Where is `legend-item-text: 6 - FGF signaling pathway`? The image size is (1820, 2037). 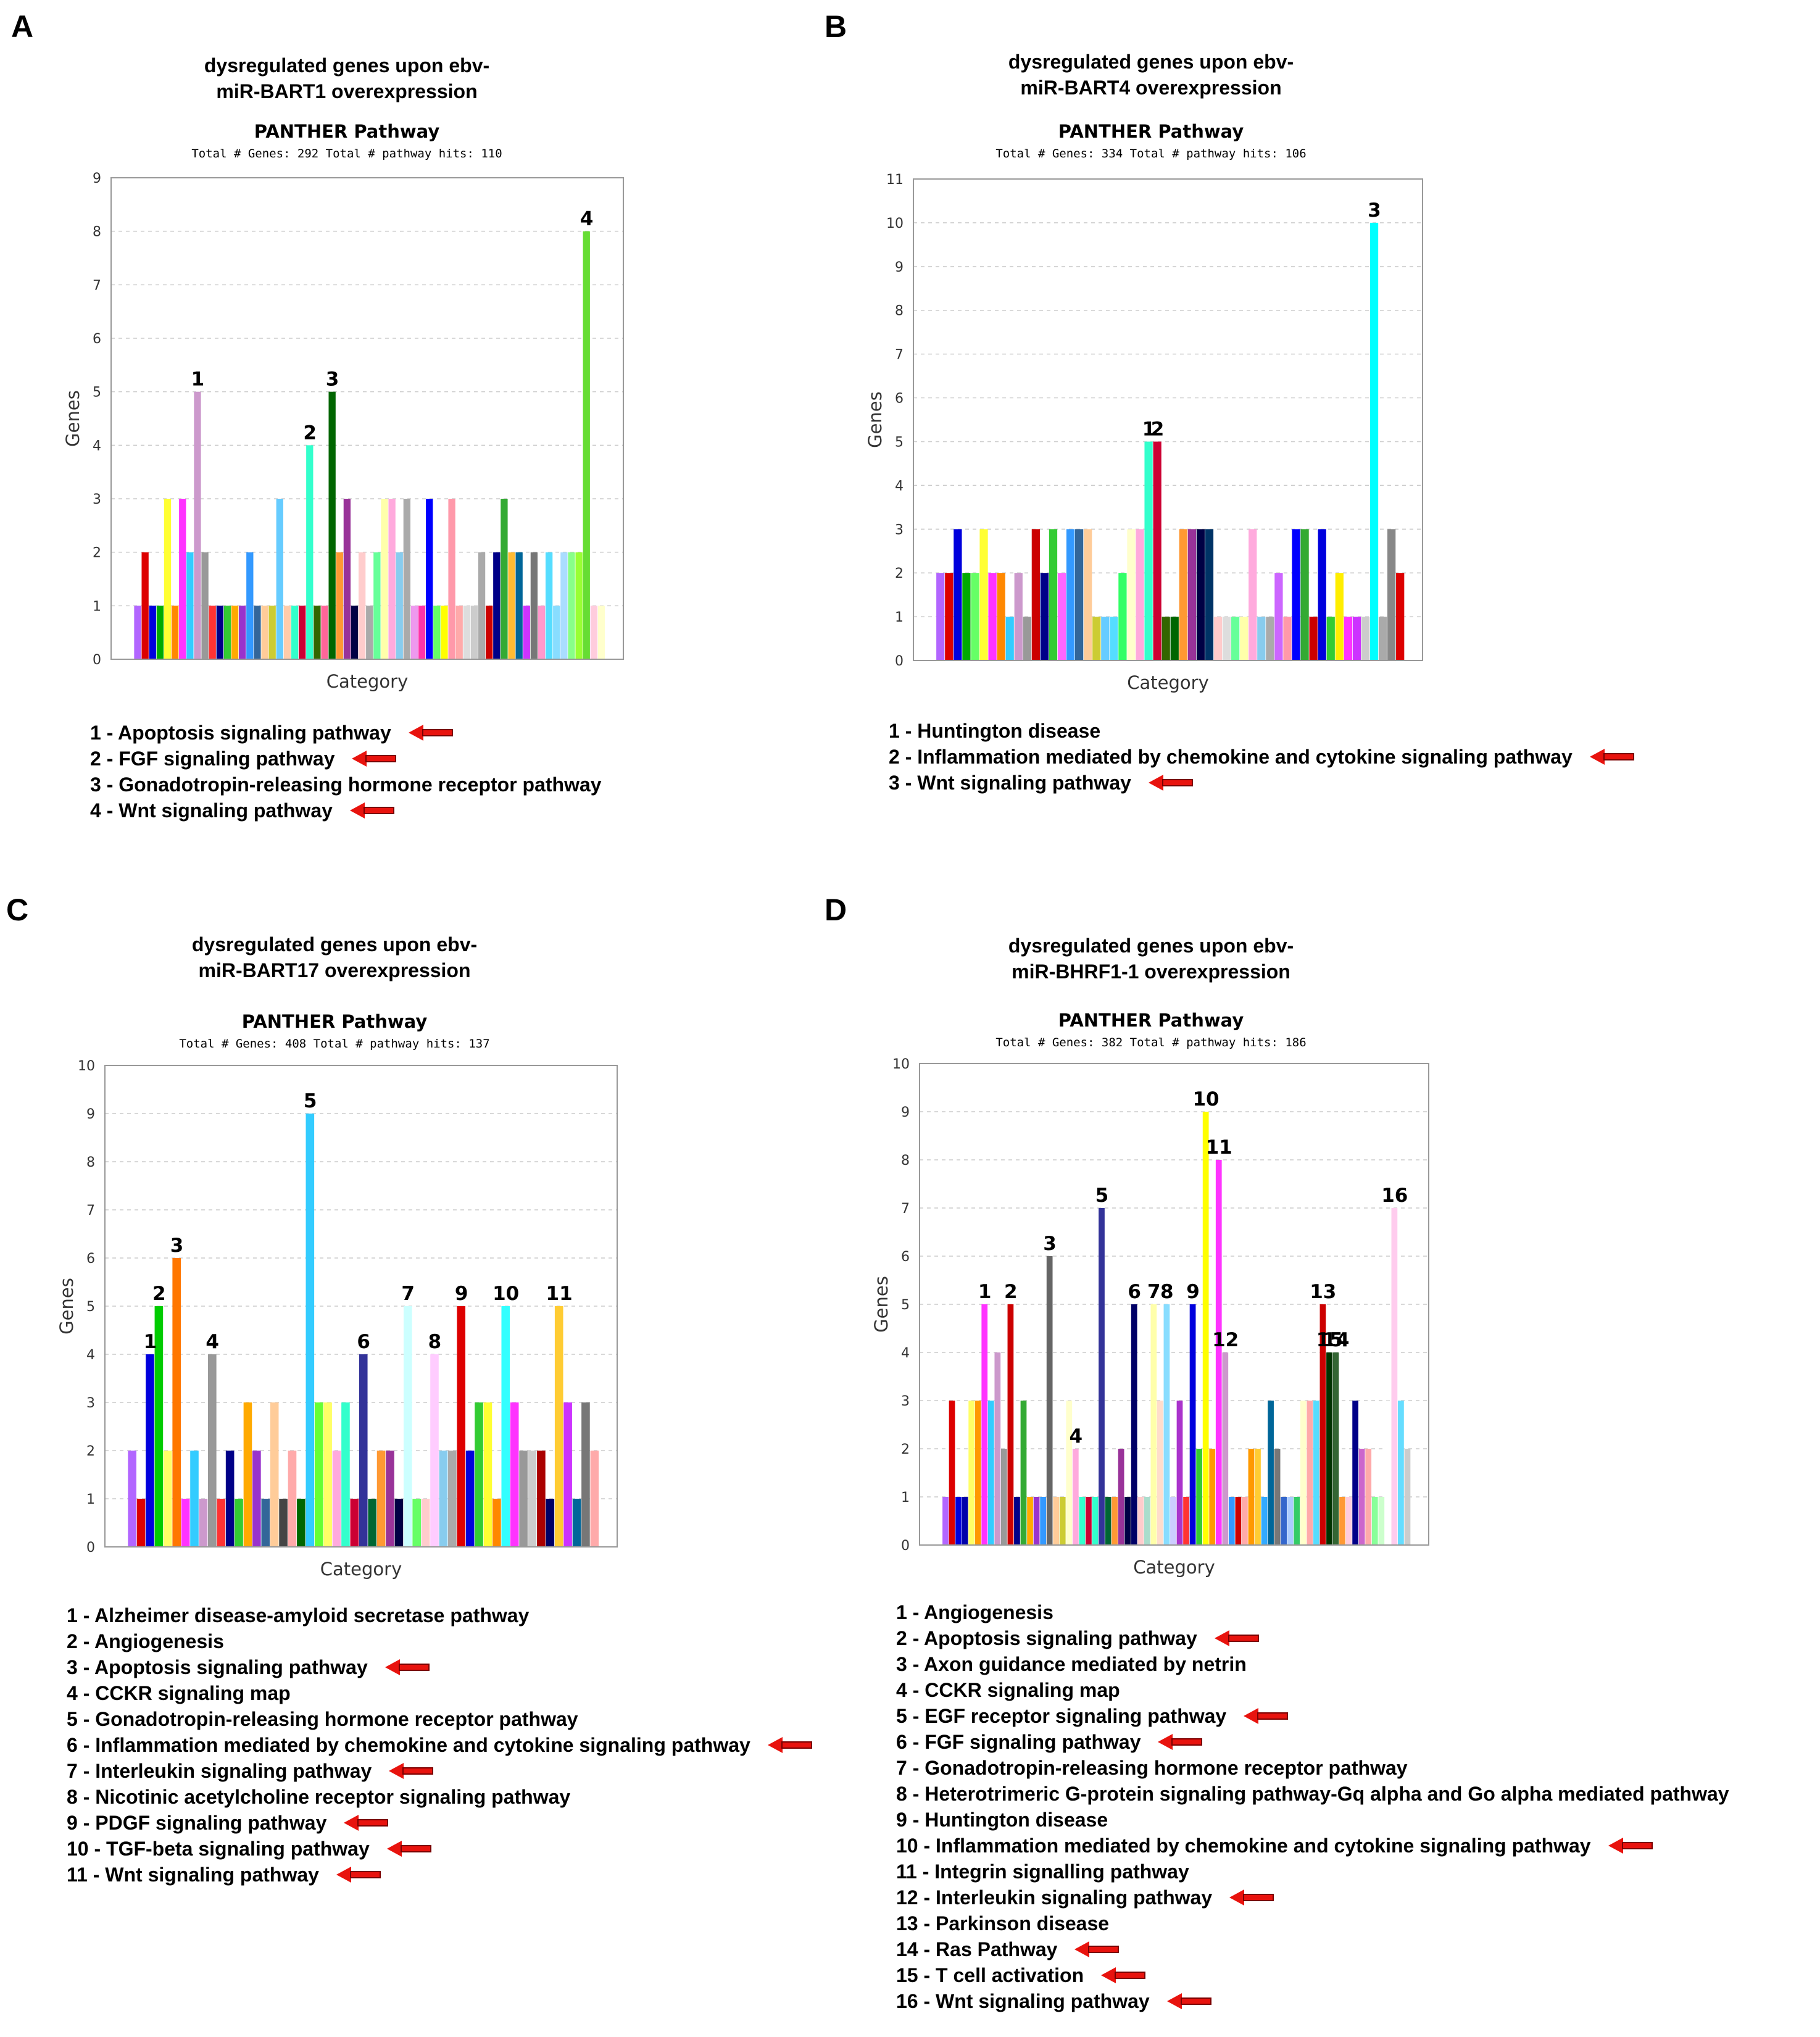 legend-item-text: 6 - FGF signaling pathway is located at coordinates (1018, 1742).